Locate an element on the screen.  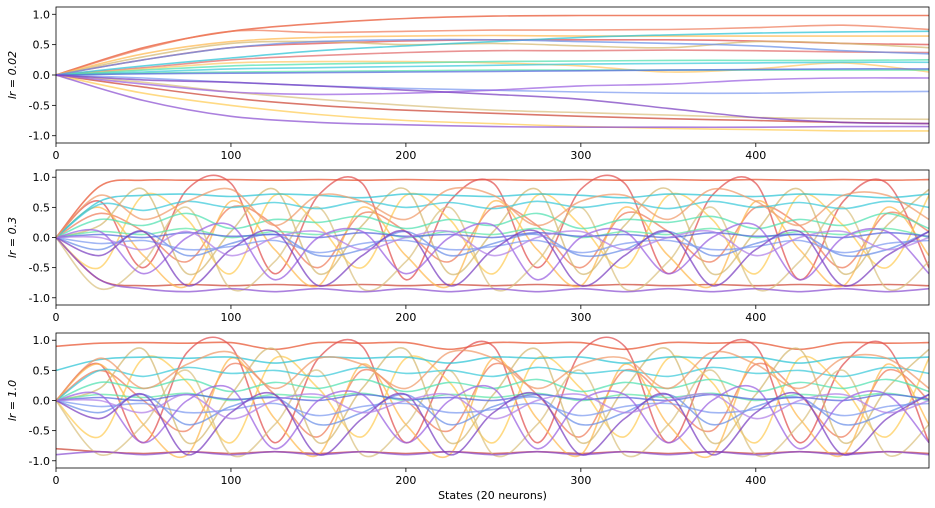
ylabel-lr-0.3: lr = 0.3 is located at coordinates (12, 237).